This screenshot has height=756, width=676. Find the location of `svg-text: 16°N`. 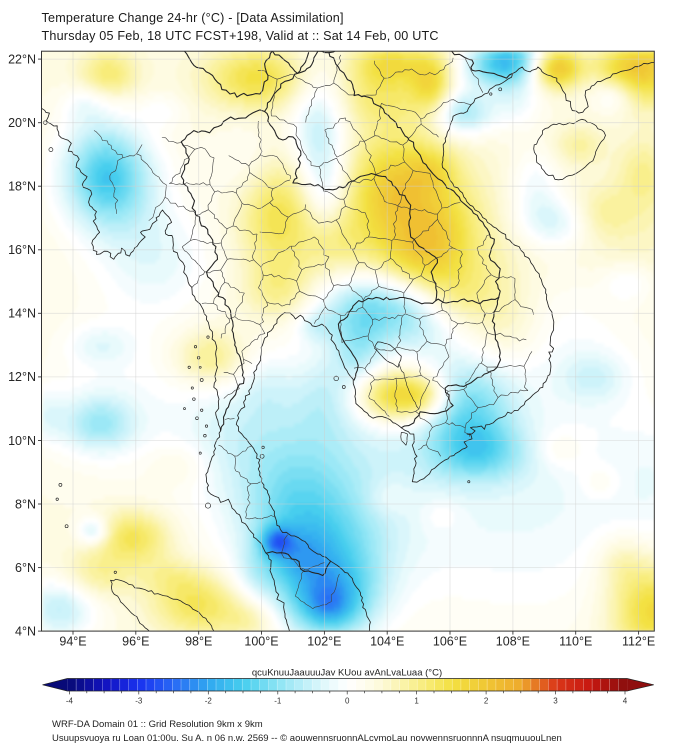

svg-text: 16°N is located at coordinates (22, 250).